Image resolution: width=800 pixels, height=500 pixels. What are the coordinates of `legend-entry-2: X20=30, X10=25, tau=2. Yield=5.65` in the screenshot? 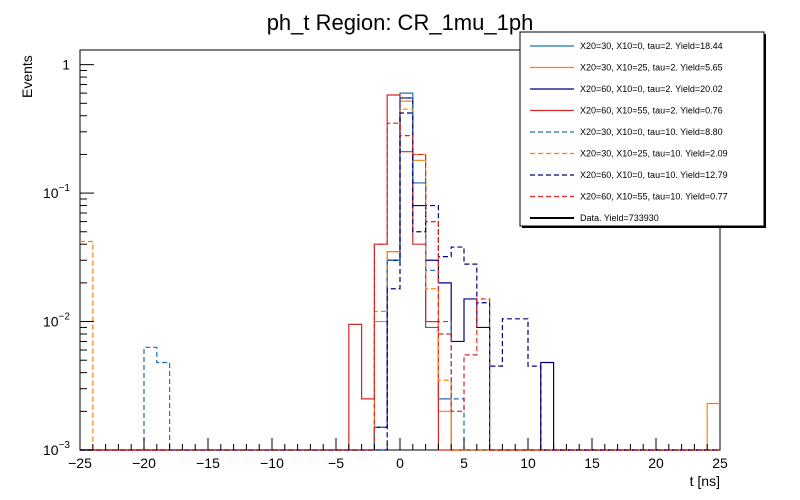 It's located at (651, 68).